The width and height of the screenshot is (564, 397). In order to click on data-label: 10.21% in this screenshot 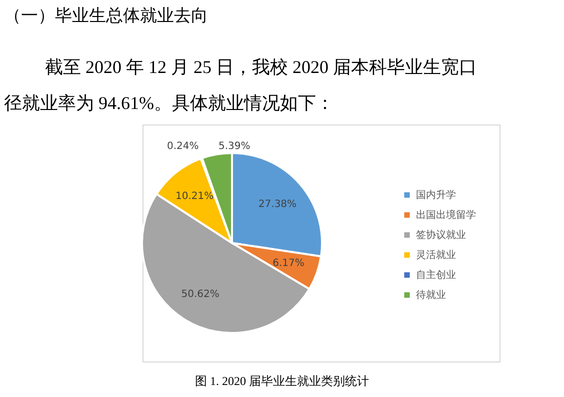, I will do `click(194, 196)`.